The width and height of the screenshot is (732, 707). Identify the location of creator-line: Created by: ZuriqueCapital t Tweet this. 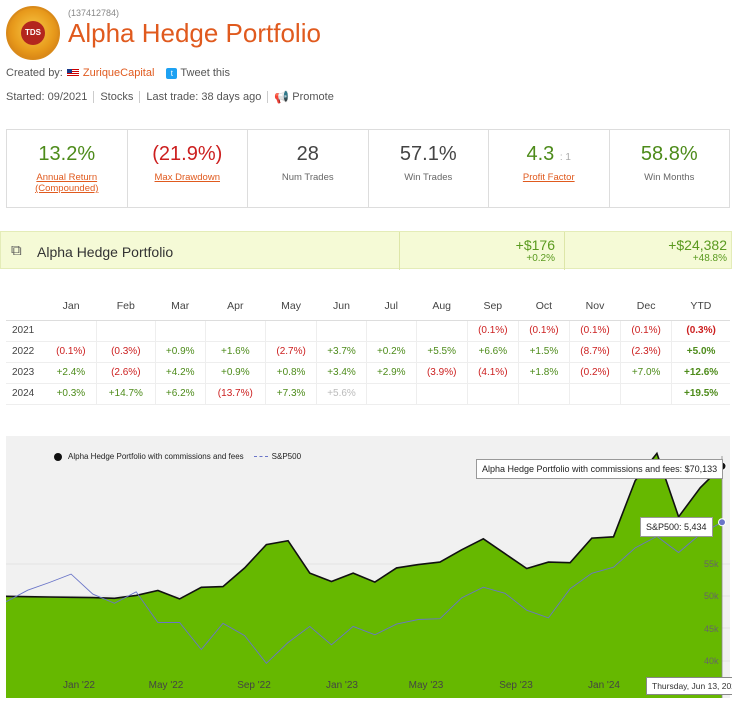
(118, 73).